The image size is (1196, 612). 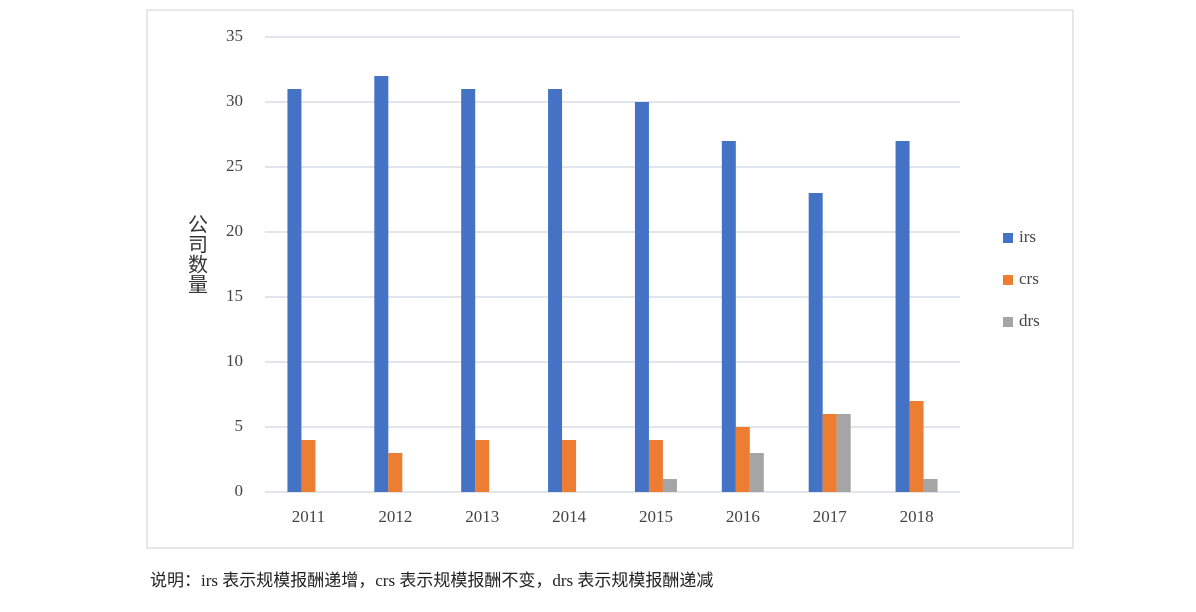 I want to click on x-tick-label: 2012, so click(x=395, y=516).